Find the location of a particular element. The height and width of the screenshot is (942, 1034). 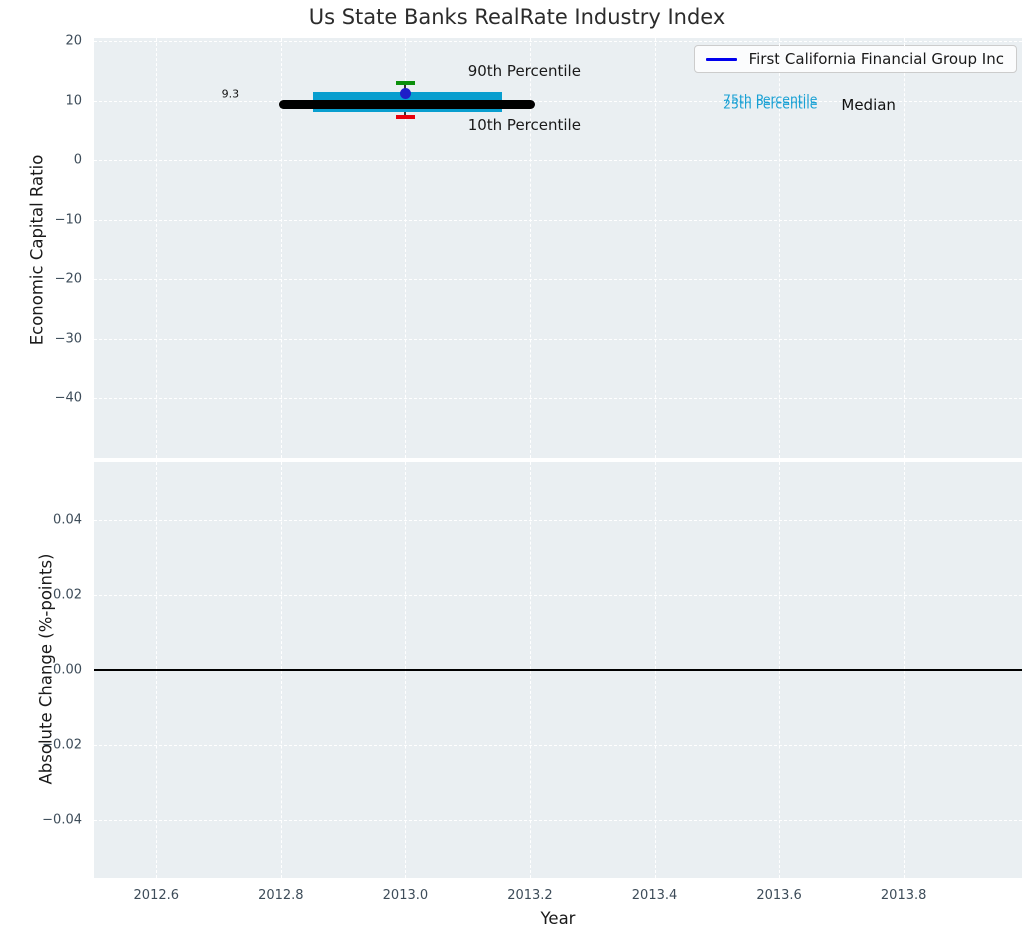

x-axis-label: Year is located at coordinates (558, 918).